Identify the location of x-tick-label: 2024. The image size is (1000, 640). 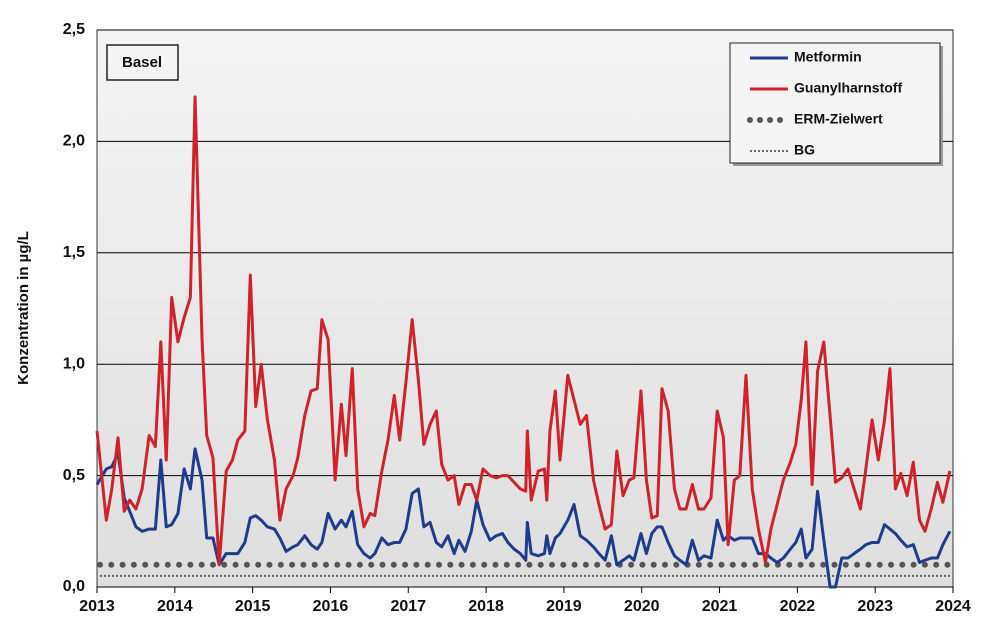
(953, 606).